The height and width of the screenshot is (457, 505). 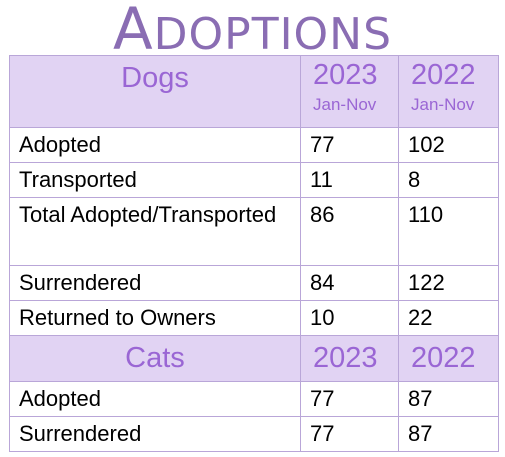 I want to click on row-label: Returned to Owners, so click(x=155, y=318).